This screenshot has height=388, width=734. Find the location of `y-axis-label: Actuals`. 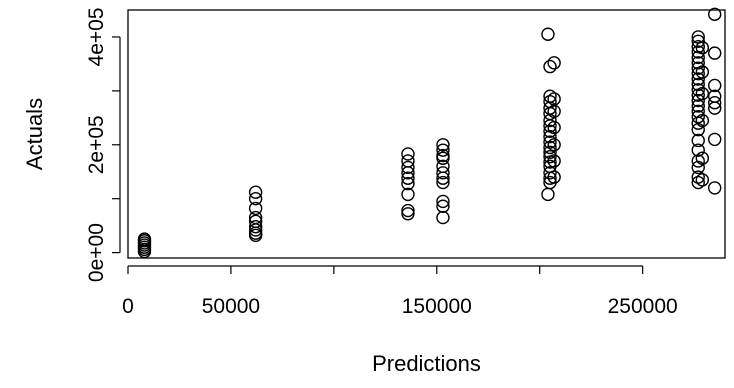

y-axis-label: Actuals is located at coordinates (34, 134).